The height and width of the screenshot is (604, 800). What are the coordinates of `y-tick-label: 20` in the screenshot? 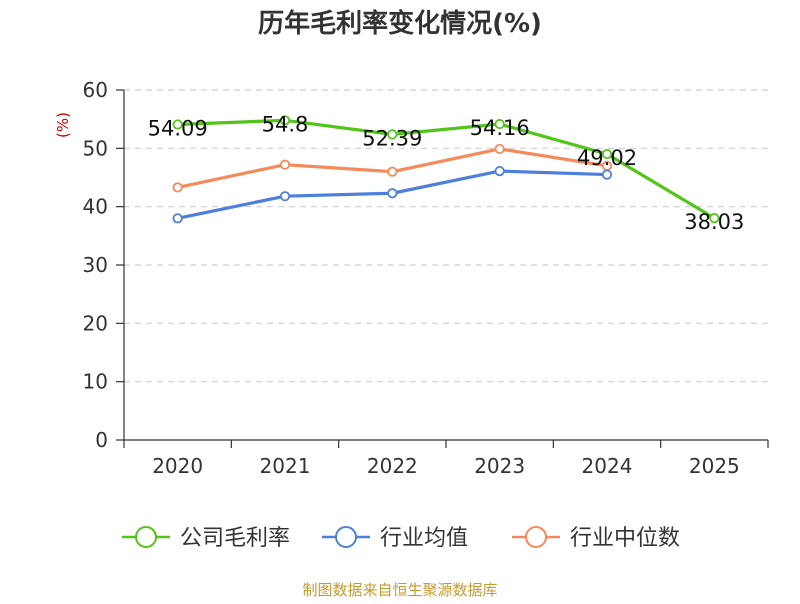 It's located at (95, 323).